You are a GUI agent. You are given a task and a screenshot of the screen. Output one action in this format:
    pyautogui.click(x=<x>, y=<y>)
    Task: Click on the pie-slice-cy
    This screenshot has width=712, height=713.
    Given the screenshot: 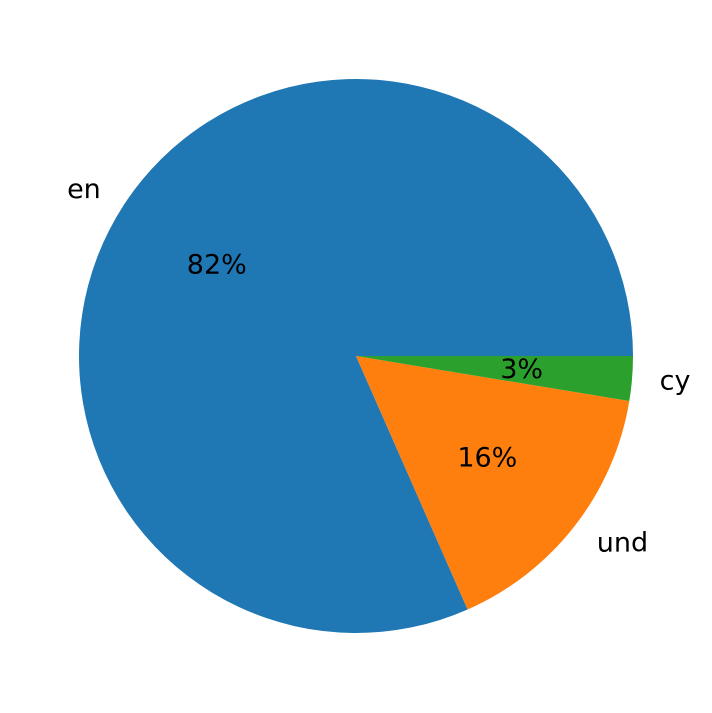 What is the action you would take?
    pyautogui.click(x=494, y=379)
    